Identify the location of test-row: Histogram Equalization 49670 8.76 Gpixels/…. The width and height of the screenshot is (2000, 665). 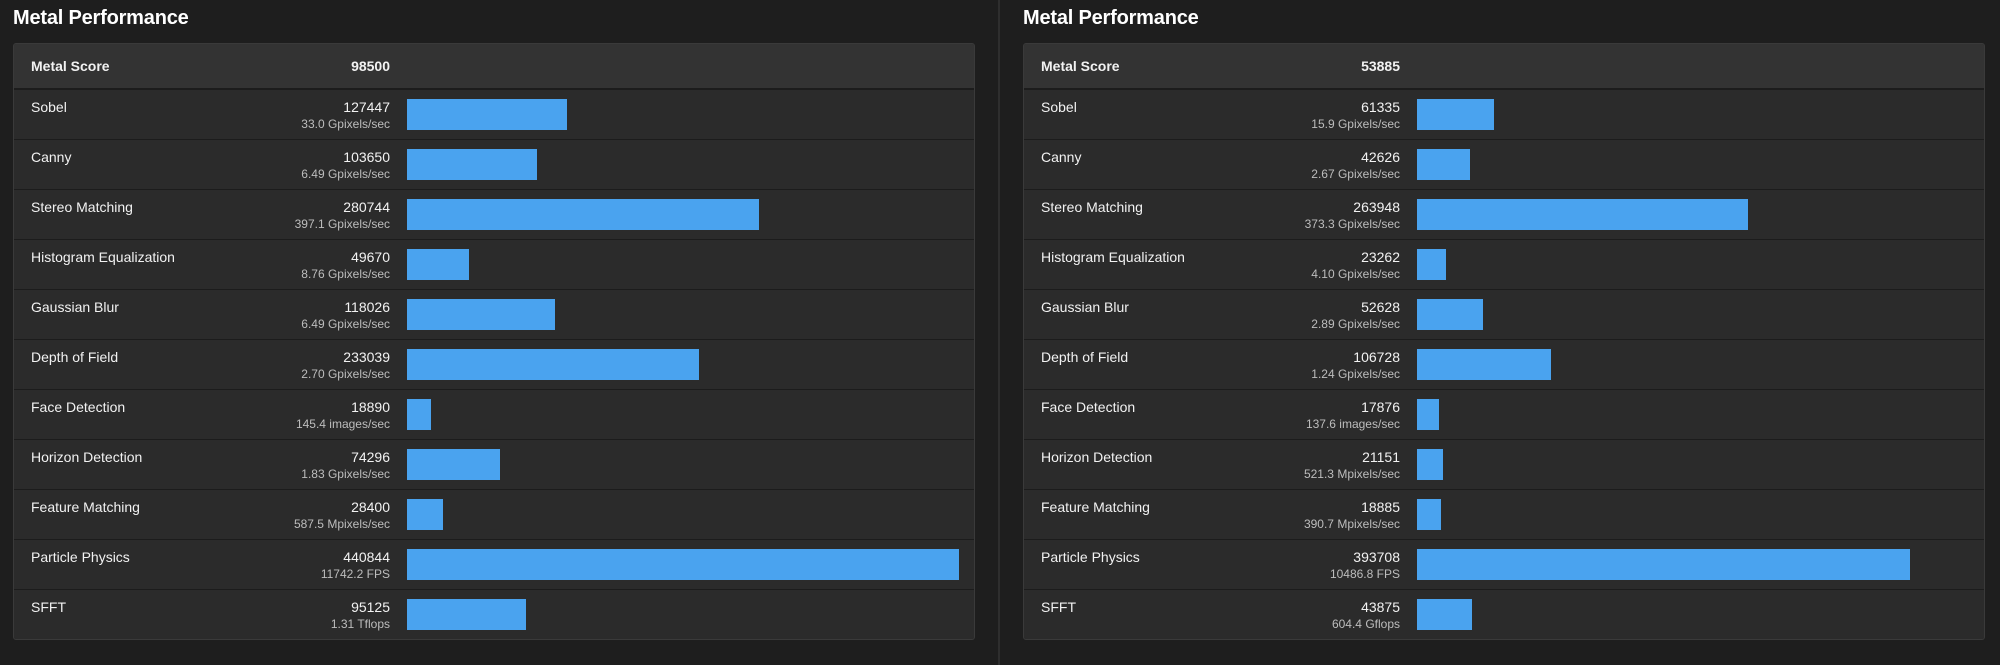
(494, 264).